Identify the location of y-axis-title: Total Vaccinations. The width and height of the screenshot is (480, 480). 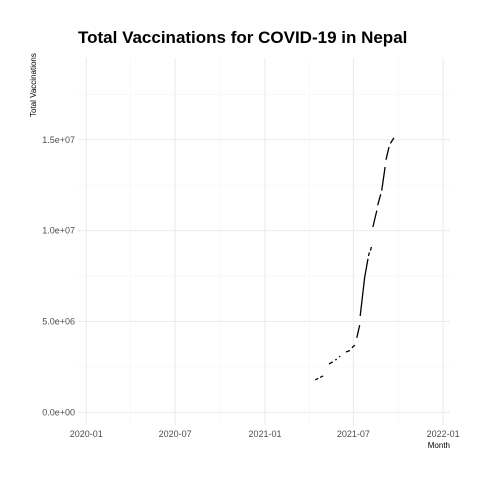
(33, 85).